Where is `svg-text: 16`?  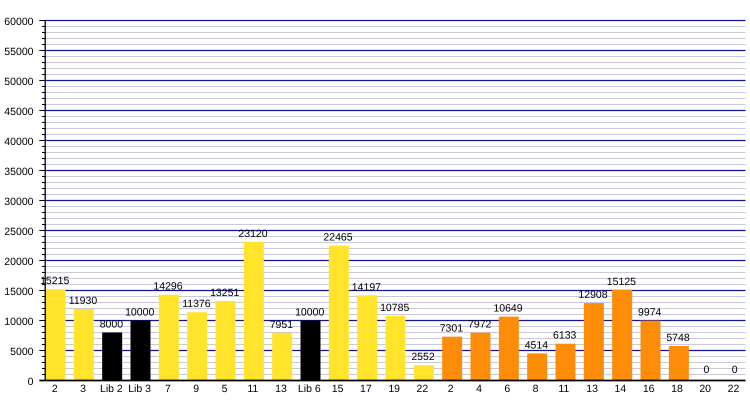 svg-text: 16 is located at coordinates (649, 389).